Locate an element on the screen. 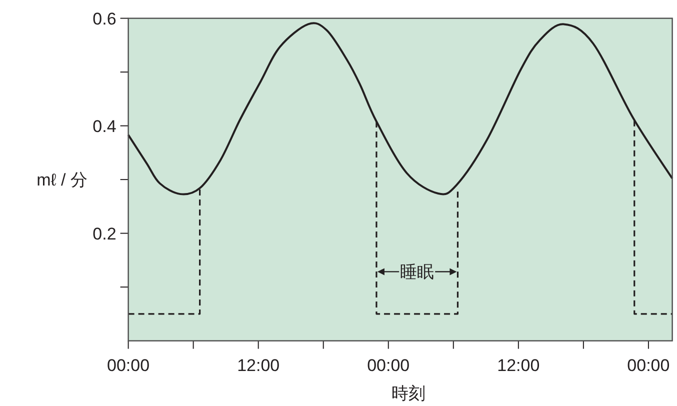 The width and height of the screenshot is (677, 406). y-tick-label: 0.4 is located at coordinates (104, 126).